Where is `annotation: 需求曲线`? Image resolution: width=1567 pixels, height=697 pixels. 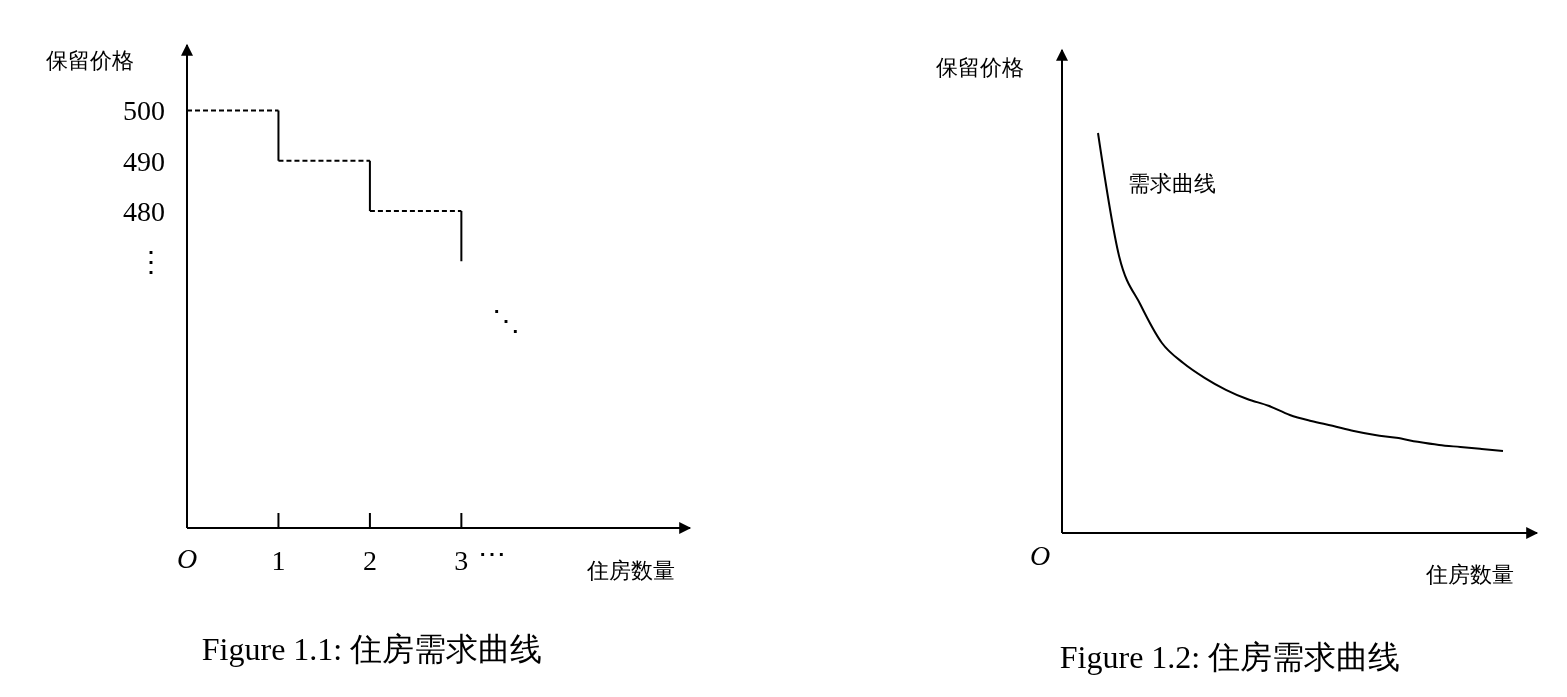
annotation: 需求曲线 is located at coordinates (1172, 183).